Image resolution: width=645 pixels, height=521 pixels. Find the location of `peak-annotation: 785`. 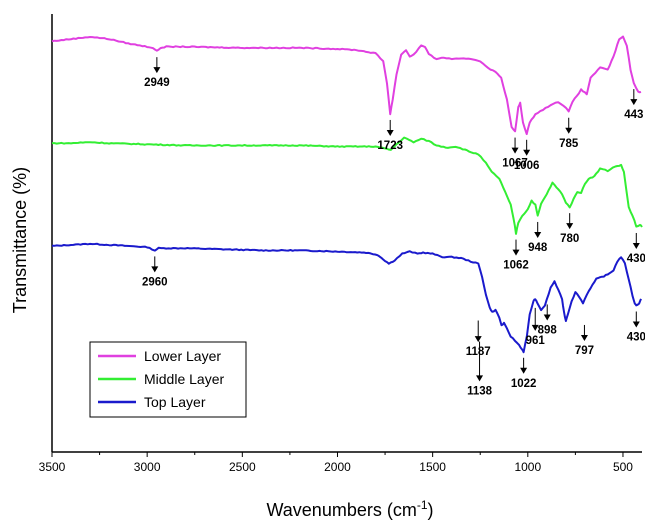

peak-annotation: 785 is located at coordinates (569, 133).